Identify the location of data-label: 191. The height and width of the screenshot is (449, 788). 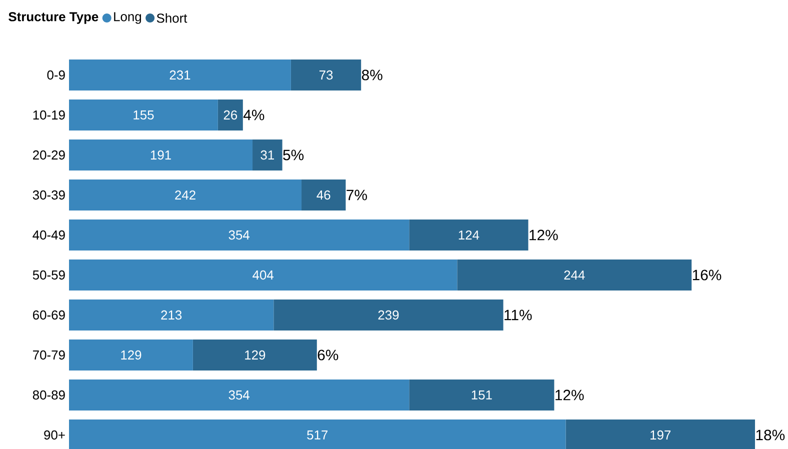
(160, 155).